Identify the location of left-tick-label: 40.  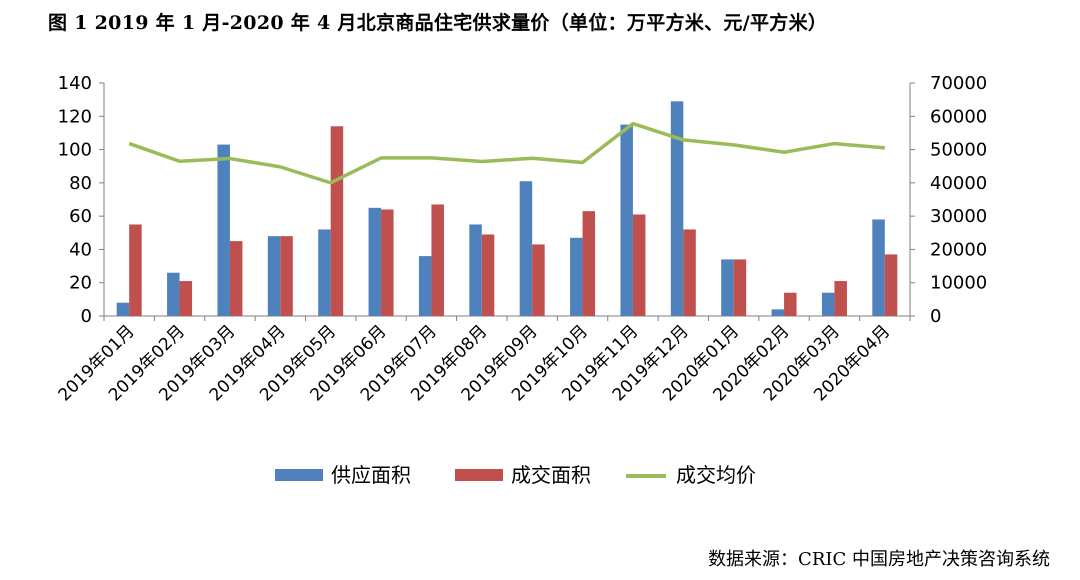
(80, 249).